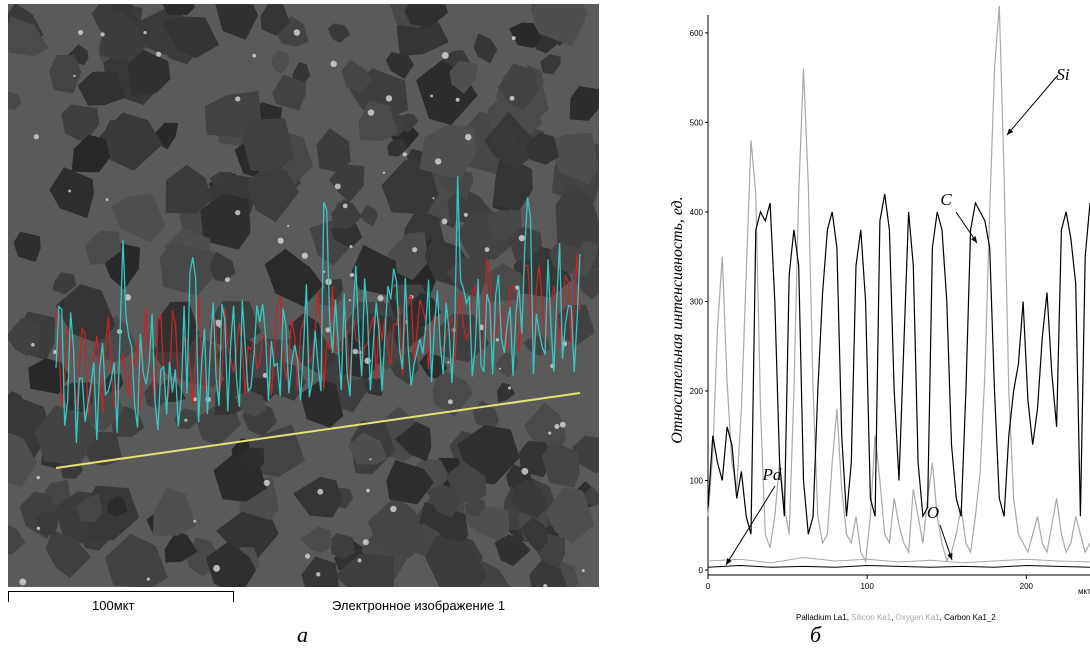 The width and height of the screenshot is (1090, 653). I want to click on annotation-arrow, so click(1032, 105).